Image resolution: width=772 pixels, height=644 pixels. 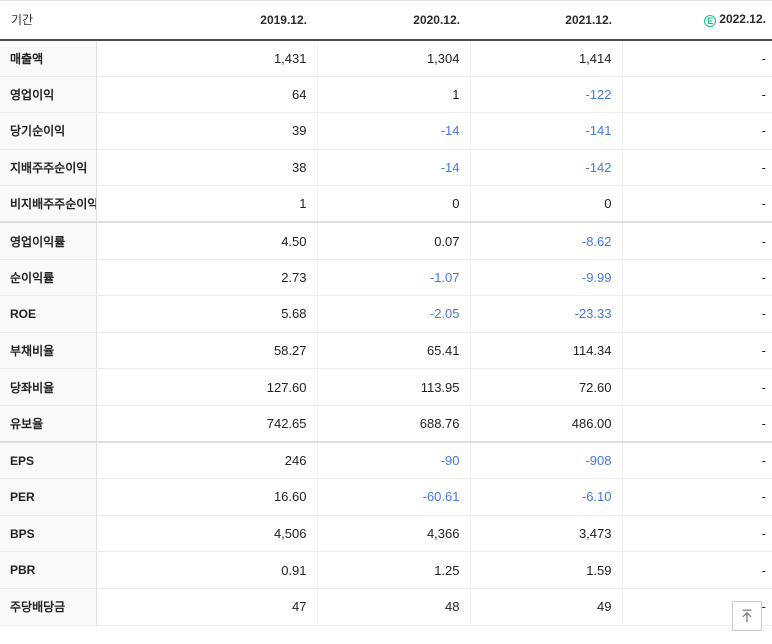 I want to click on row-label: 당좌비율, so click(x=48, y=387).